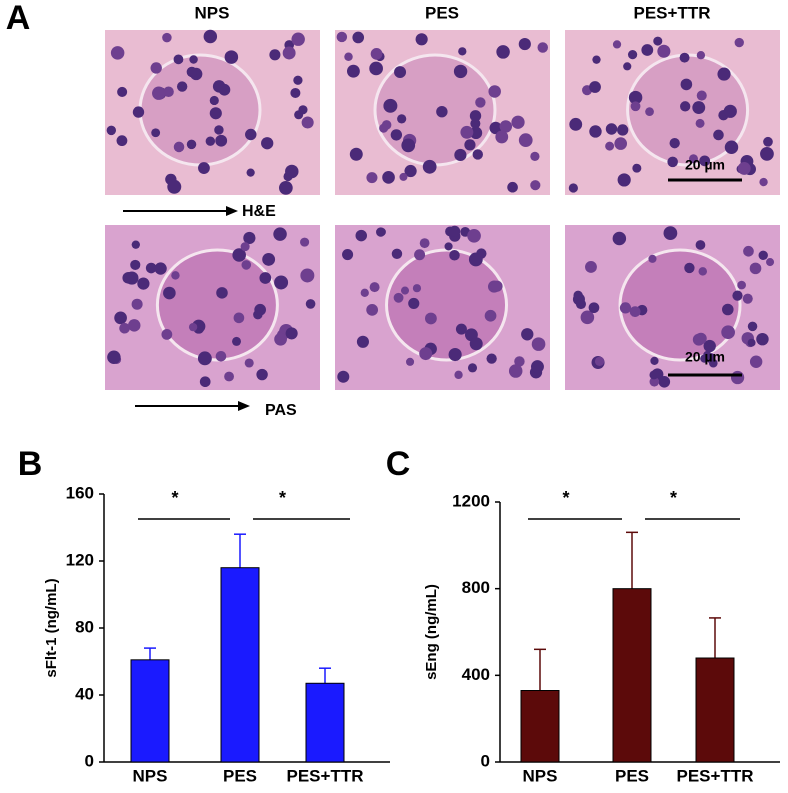 The width and height of the screenshot is (788, 793). What do you see at coordinates (232, 211) in the screenshot?
I see `arrow-head` at bounding box center [232, 211].